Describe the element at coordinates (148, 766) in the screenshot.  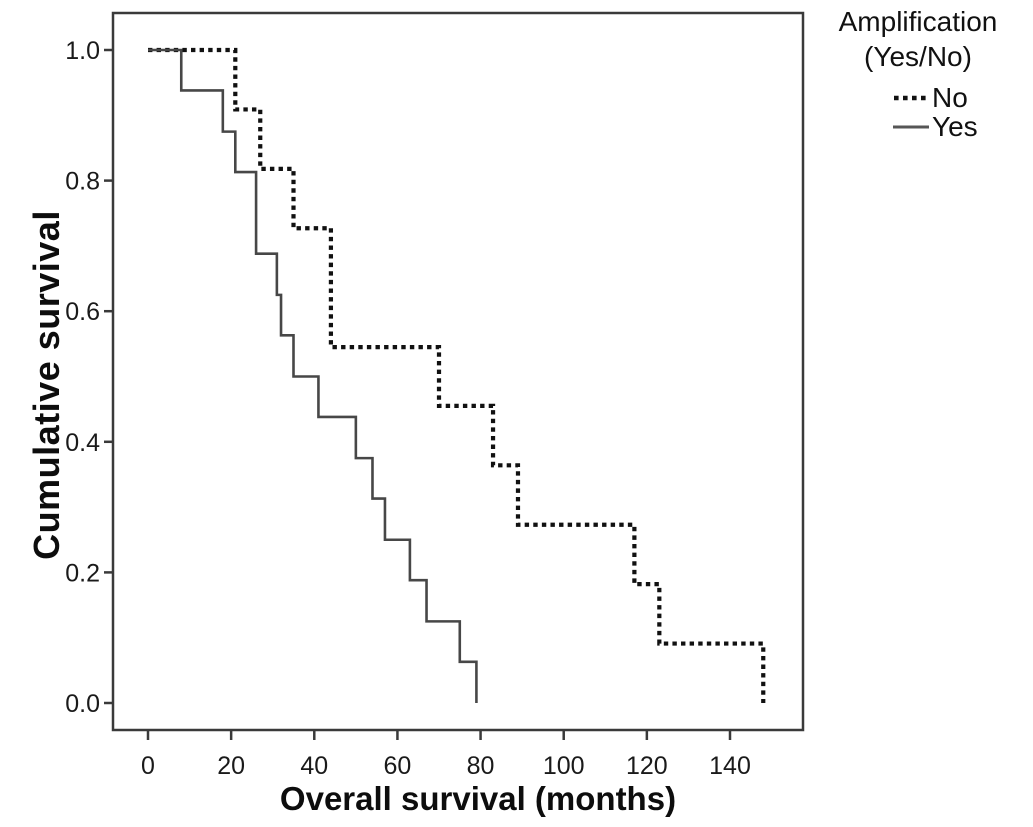
I see `x-tick-label: 0` at that location.